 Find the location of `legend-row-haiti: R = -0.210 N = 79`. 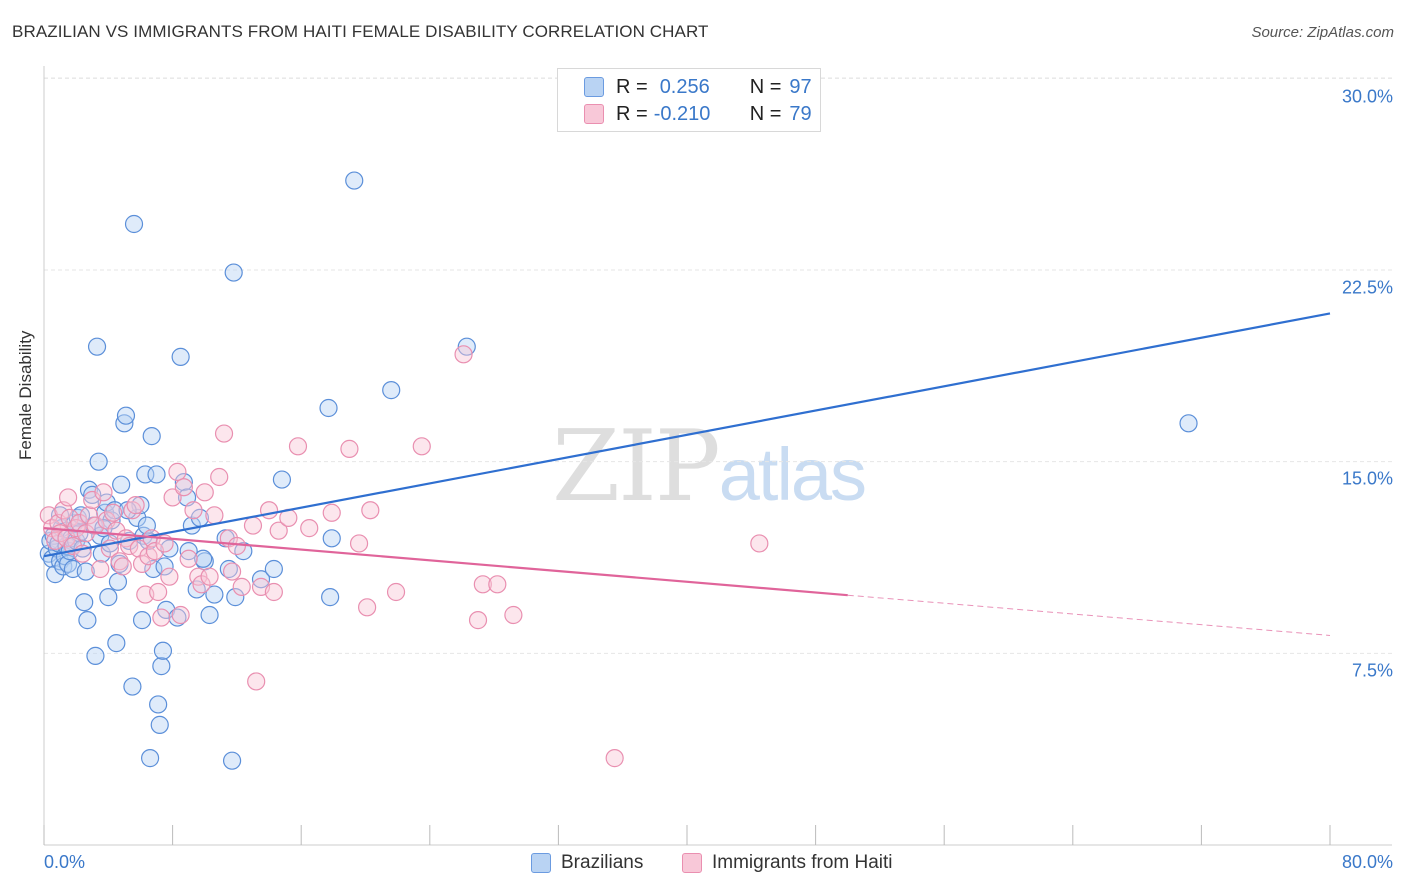

legend-row-haiti: R = -0.210 N = 79 is located at coordinates (698, 114).